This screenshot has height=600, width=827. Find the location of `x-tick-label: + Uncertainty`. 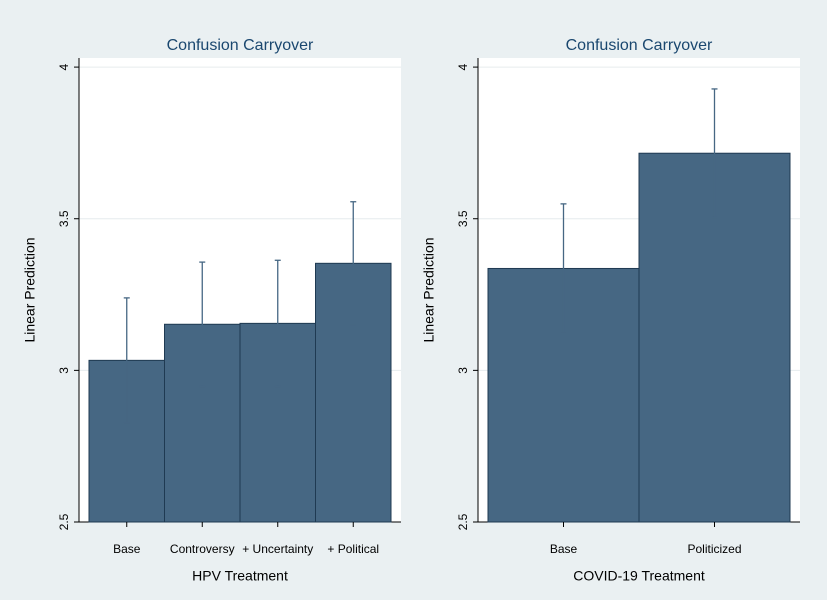

x-tick-label: + Uncertainty is located at coordinates (277, 549).